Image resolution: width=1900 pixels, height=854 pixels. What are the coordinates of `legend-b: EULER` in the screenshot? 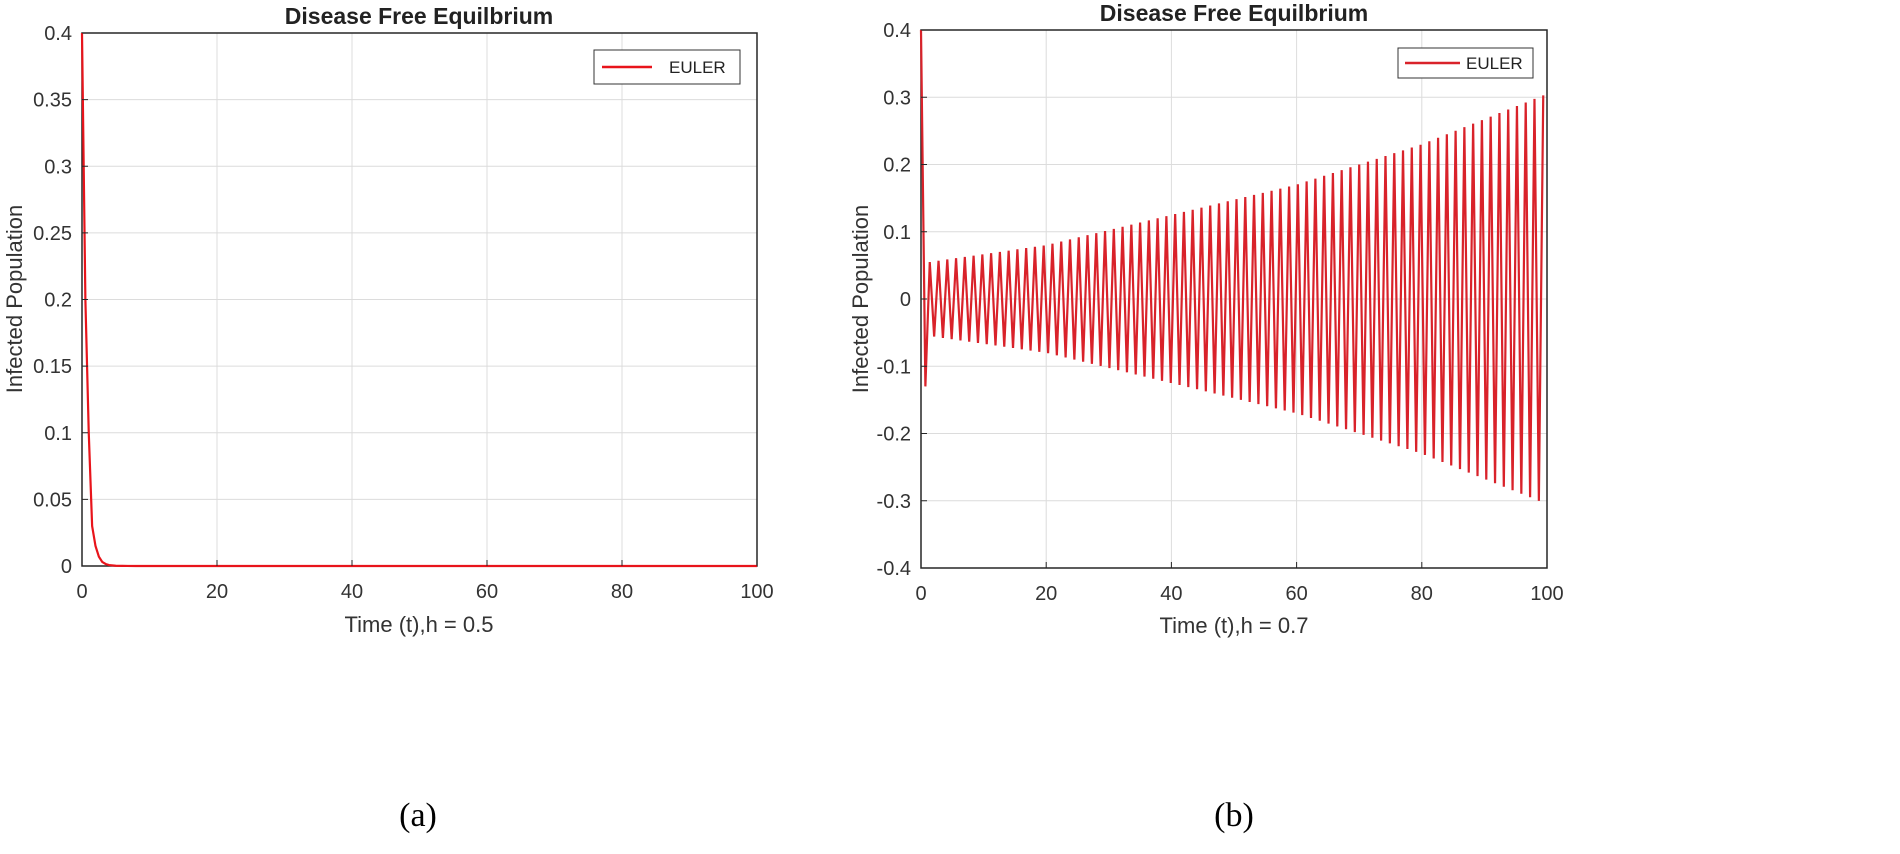 It's located at (1465, 63).